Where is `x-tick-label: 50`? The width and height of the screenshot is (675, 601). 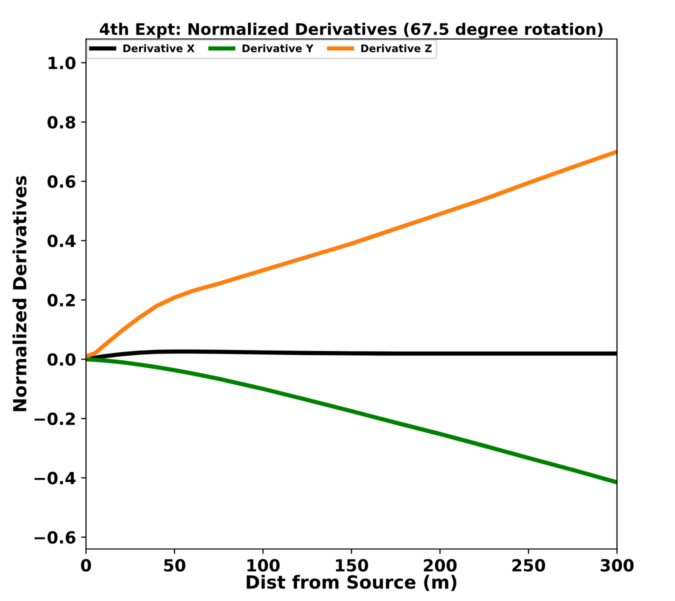
x-tick-label: 50 is located at coordinates (175, 565).